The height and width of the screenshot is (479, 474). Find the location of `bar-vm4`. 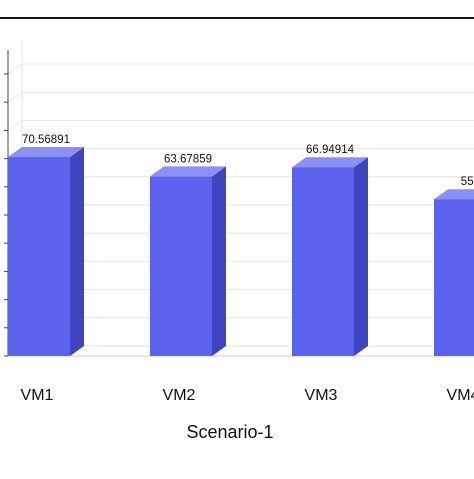

bar-vm4 is located at coordinates (454, 272).